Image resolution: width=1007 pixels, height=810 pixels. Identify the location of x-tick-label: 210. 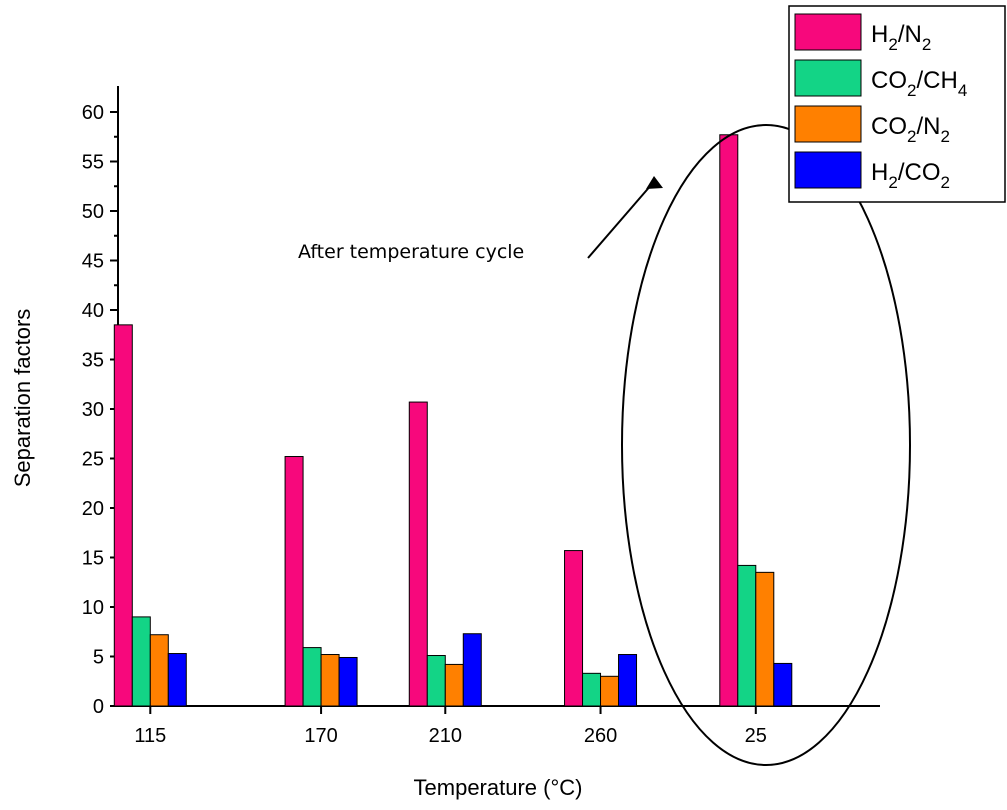
(445, 736).